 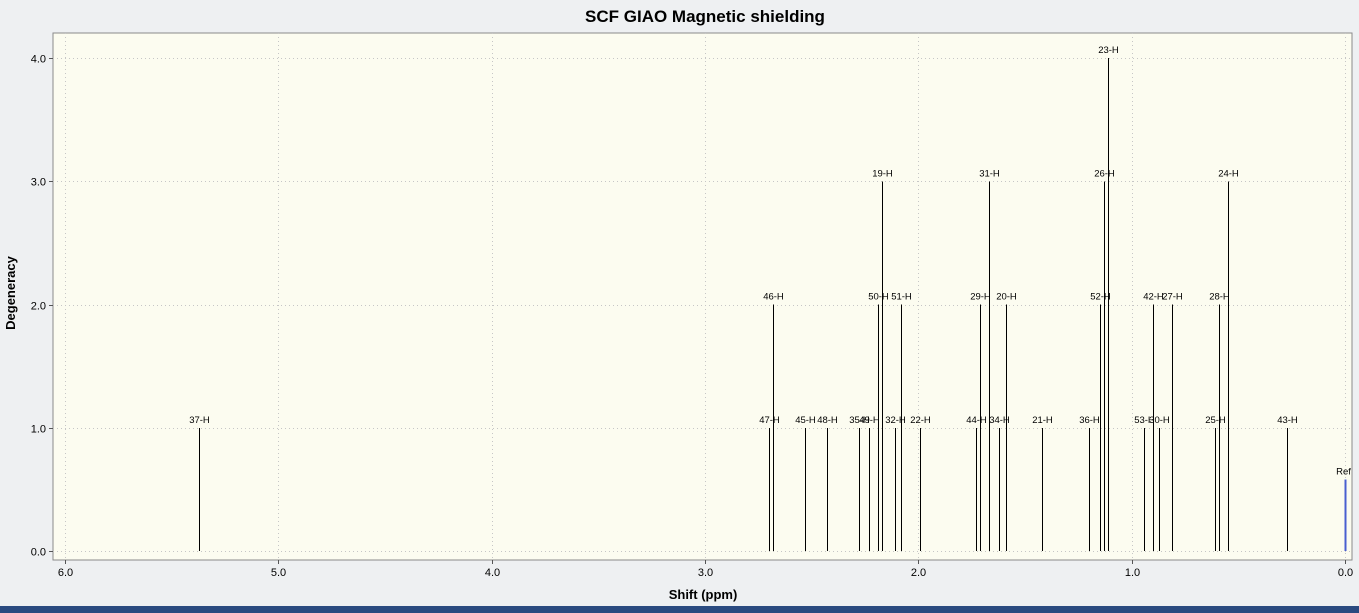 What do you see at coordinates (703, 594) in the screenshot?
I see `x-axis-label: Shift (ppm)` at bounding box center [703, 594].